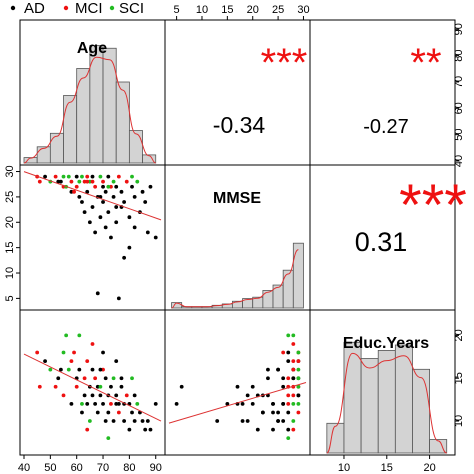 The height and width of the screenshot is (474, 474). What do you see at coordinates (425, 63) in the screenshot?
I see `corr-stars-age-educ: **` at bounding box center [425, 63].